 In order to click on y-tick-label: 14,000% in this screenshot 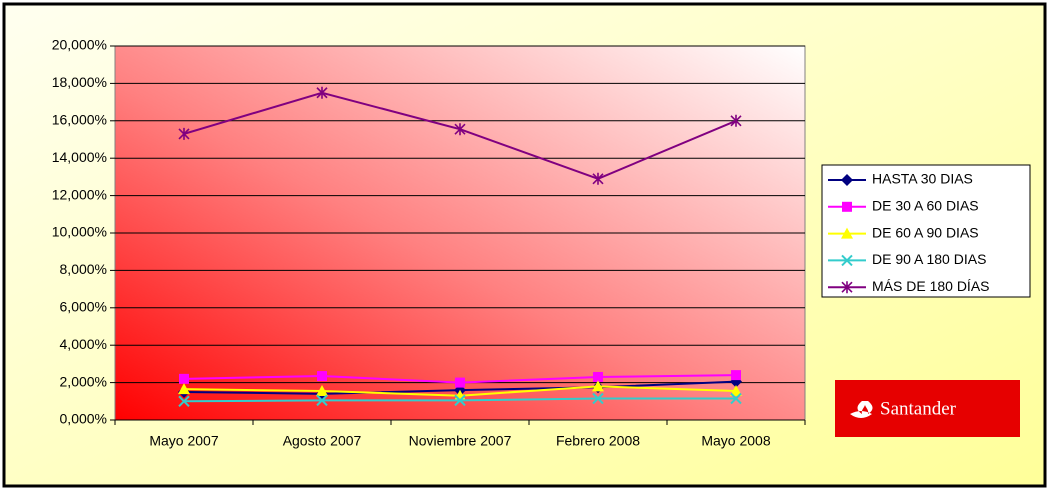, I will do `click(79, 157)`.